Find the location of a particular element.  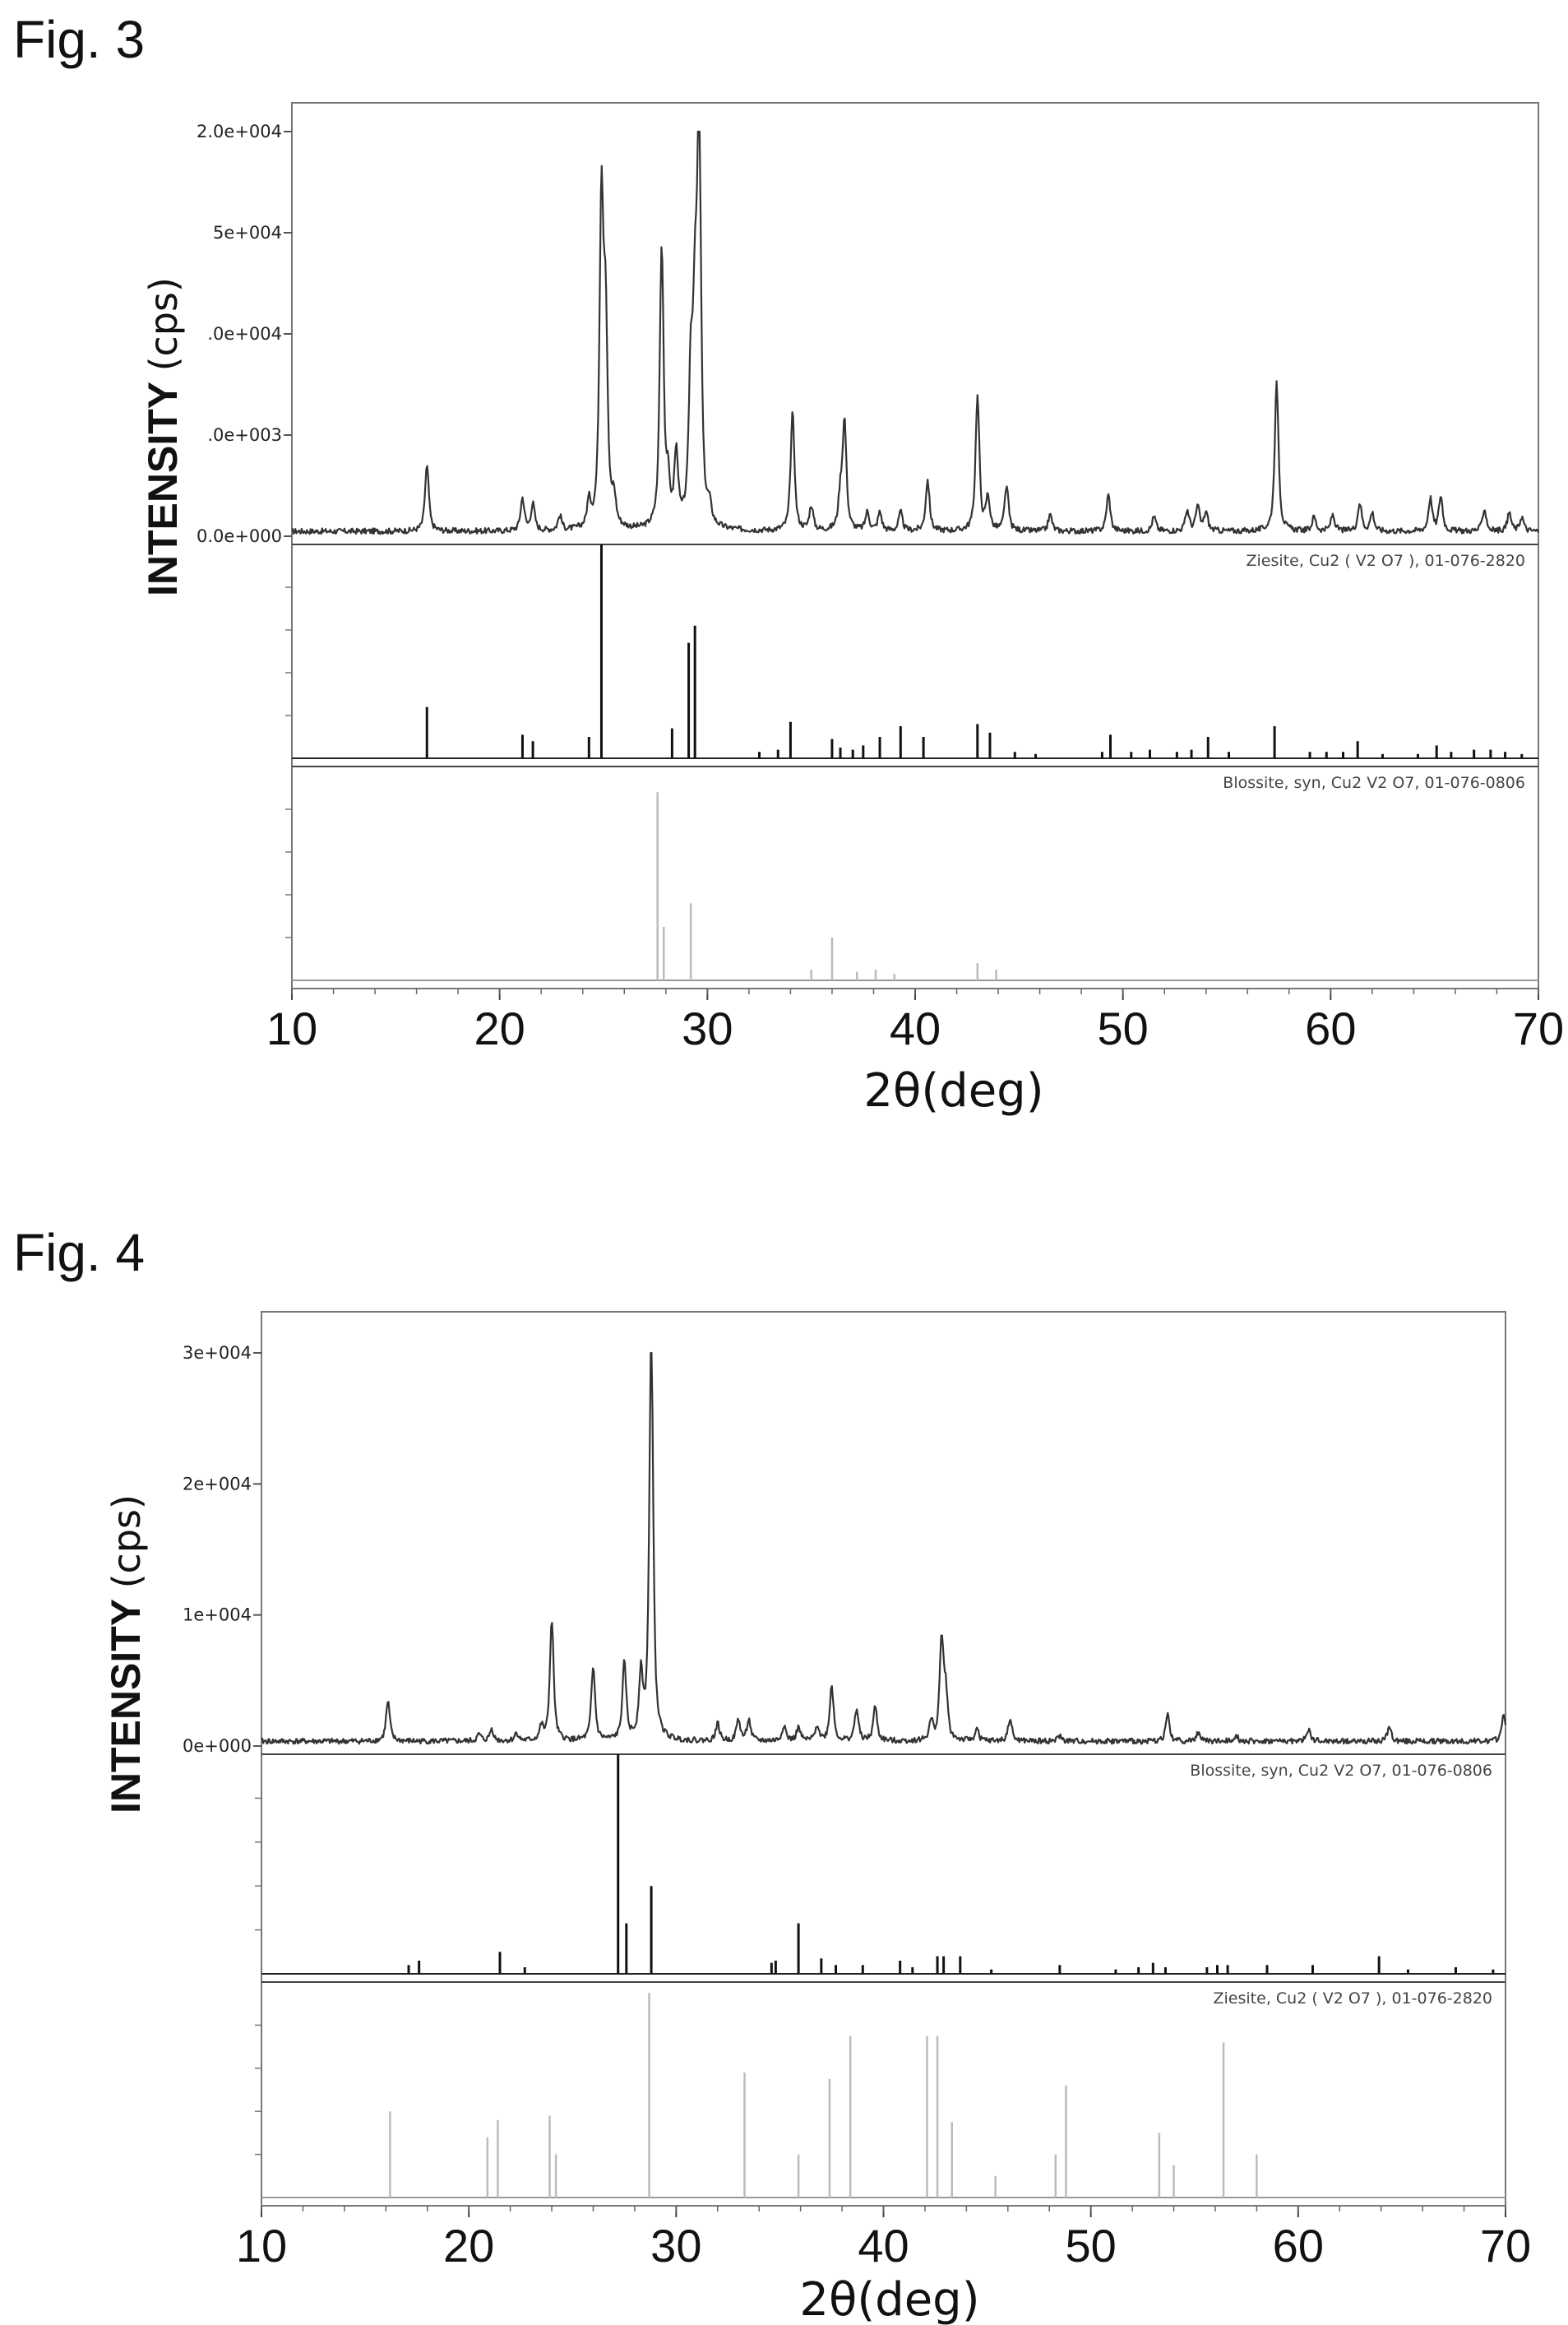

fig4-y-tick-label: 3e+004 is located at coordinates (217, 1353).